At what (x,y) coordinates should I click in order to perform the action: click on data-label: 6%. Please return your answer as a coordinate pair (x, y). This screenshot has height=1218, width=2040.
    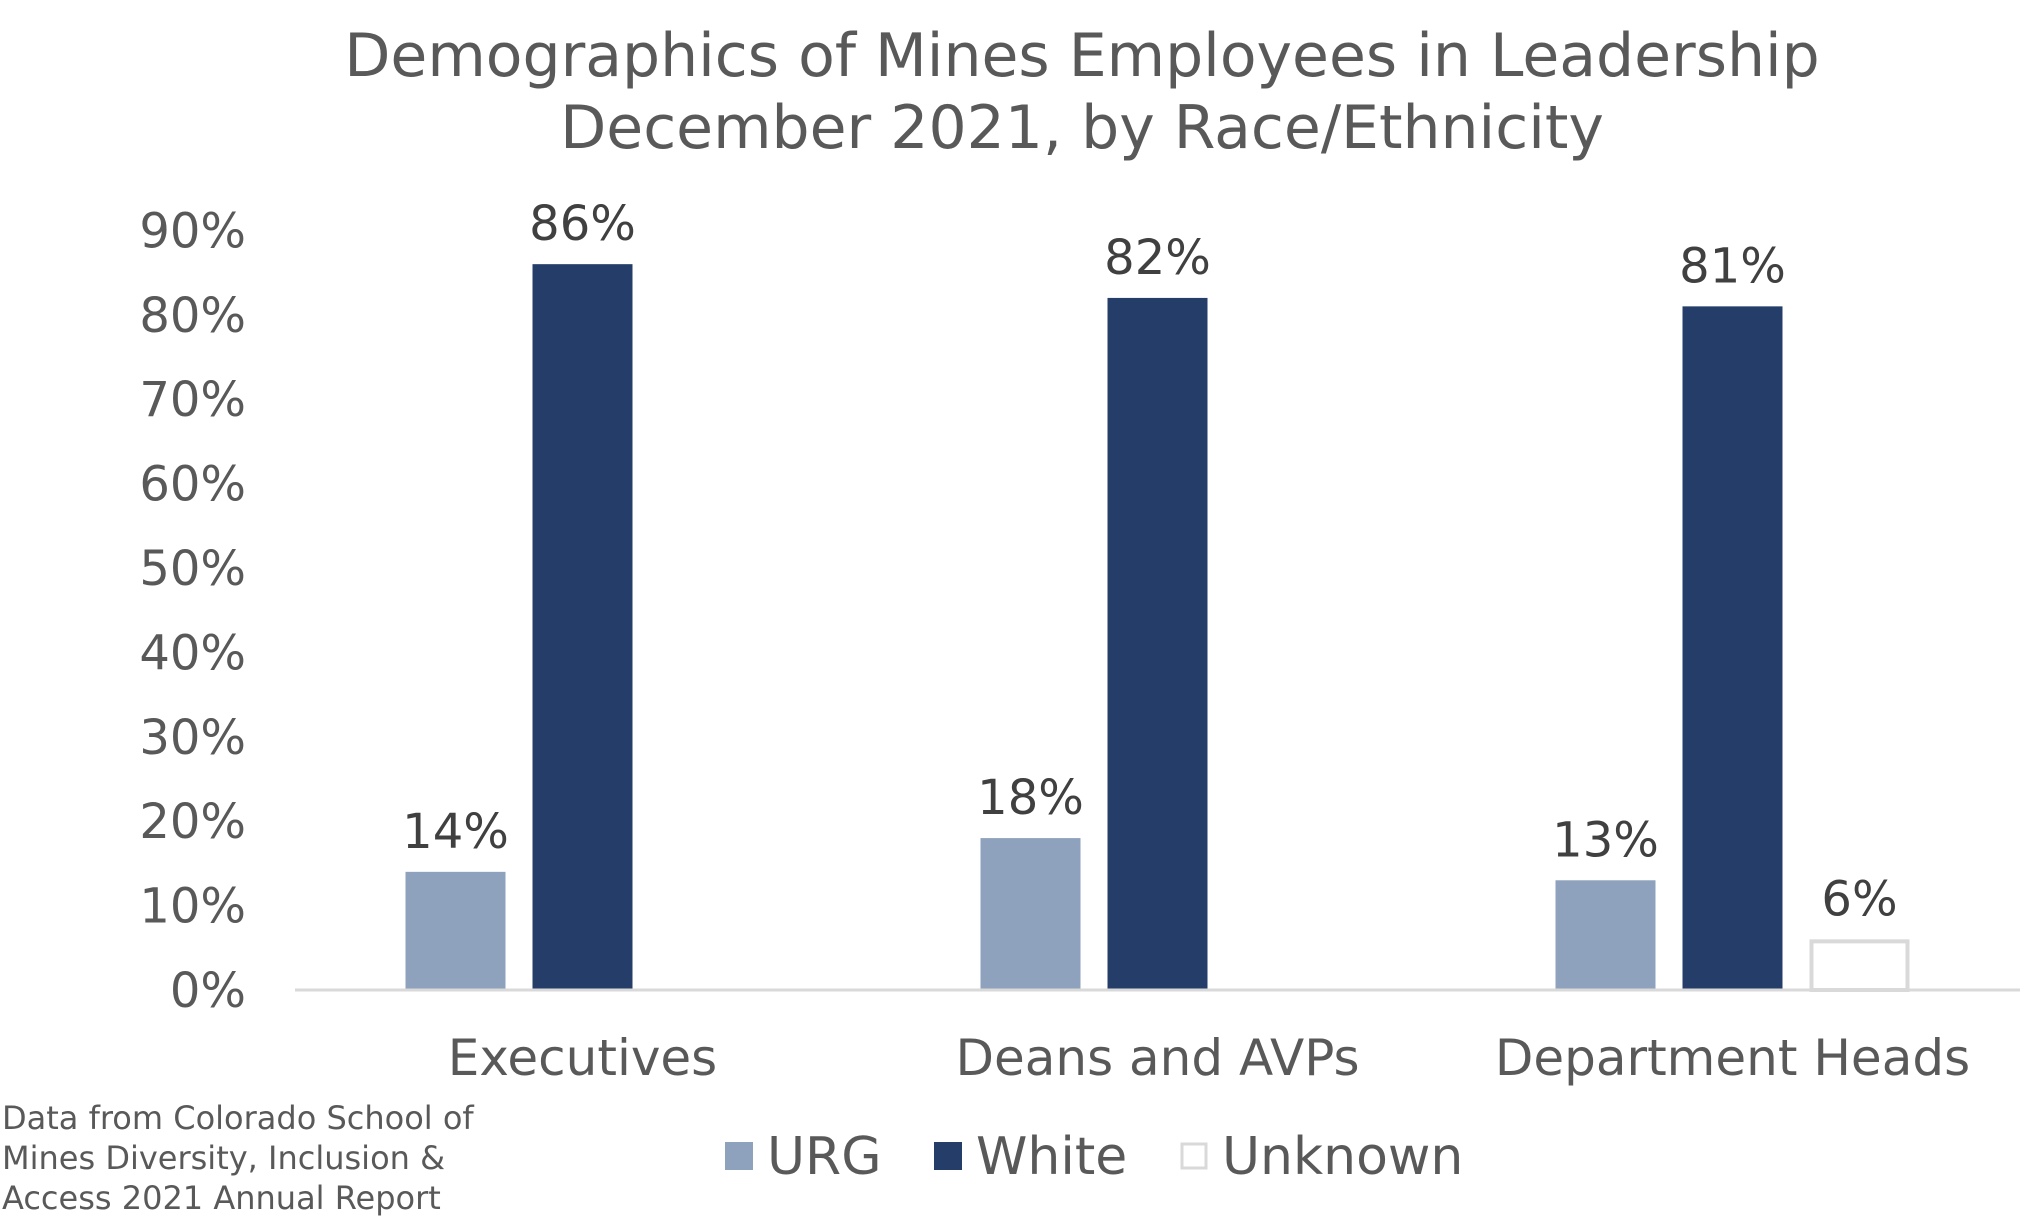
    Looking at the image, I should click on (1859, 899).